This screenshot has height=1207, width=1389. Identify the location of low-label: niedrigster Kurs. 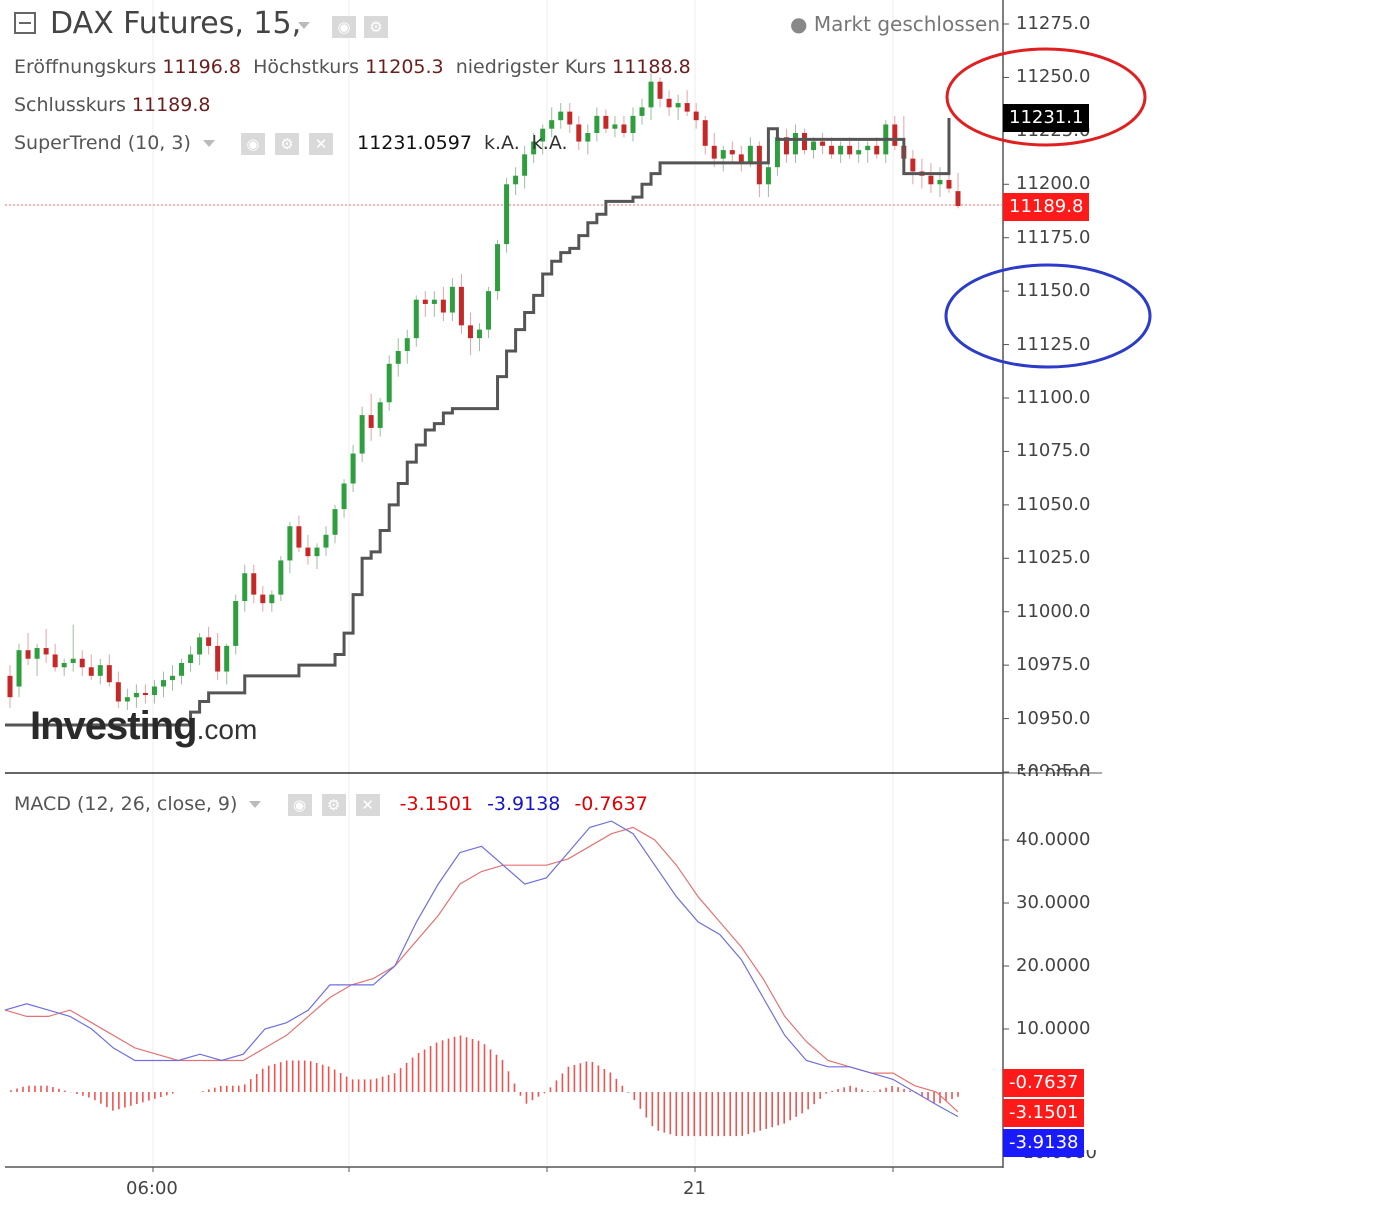
(531, 67).